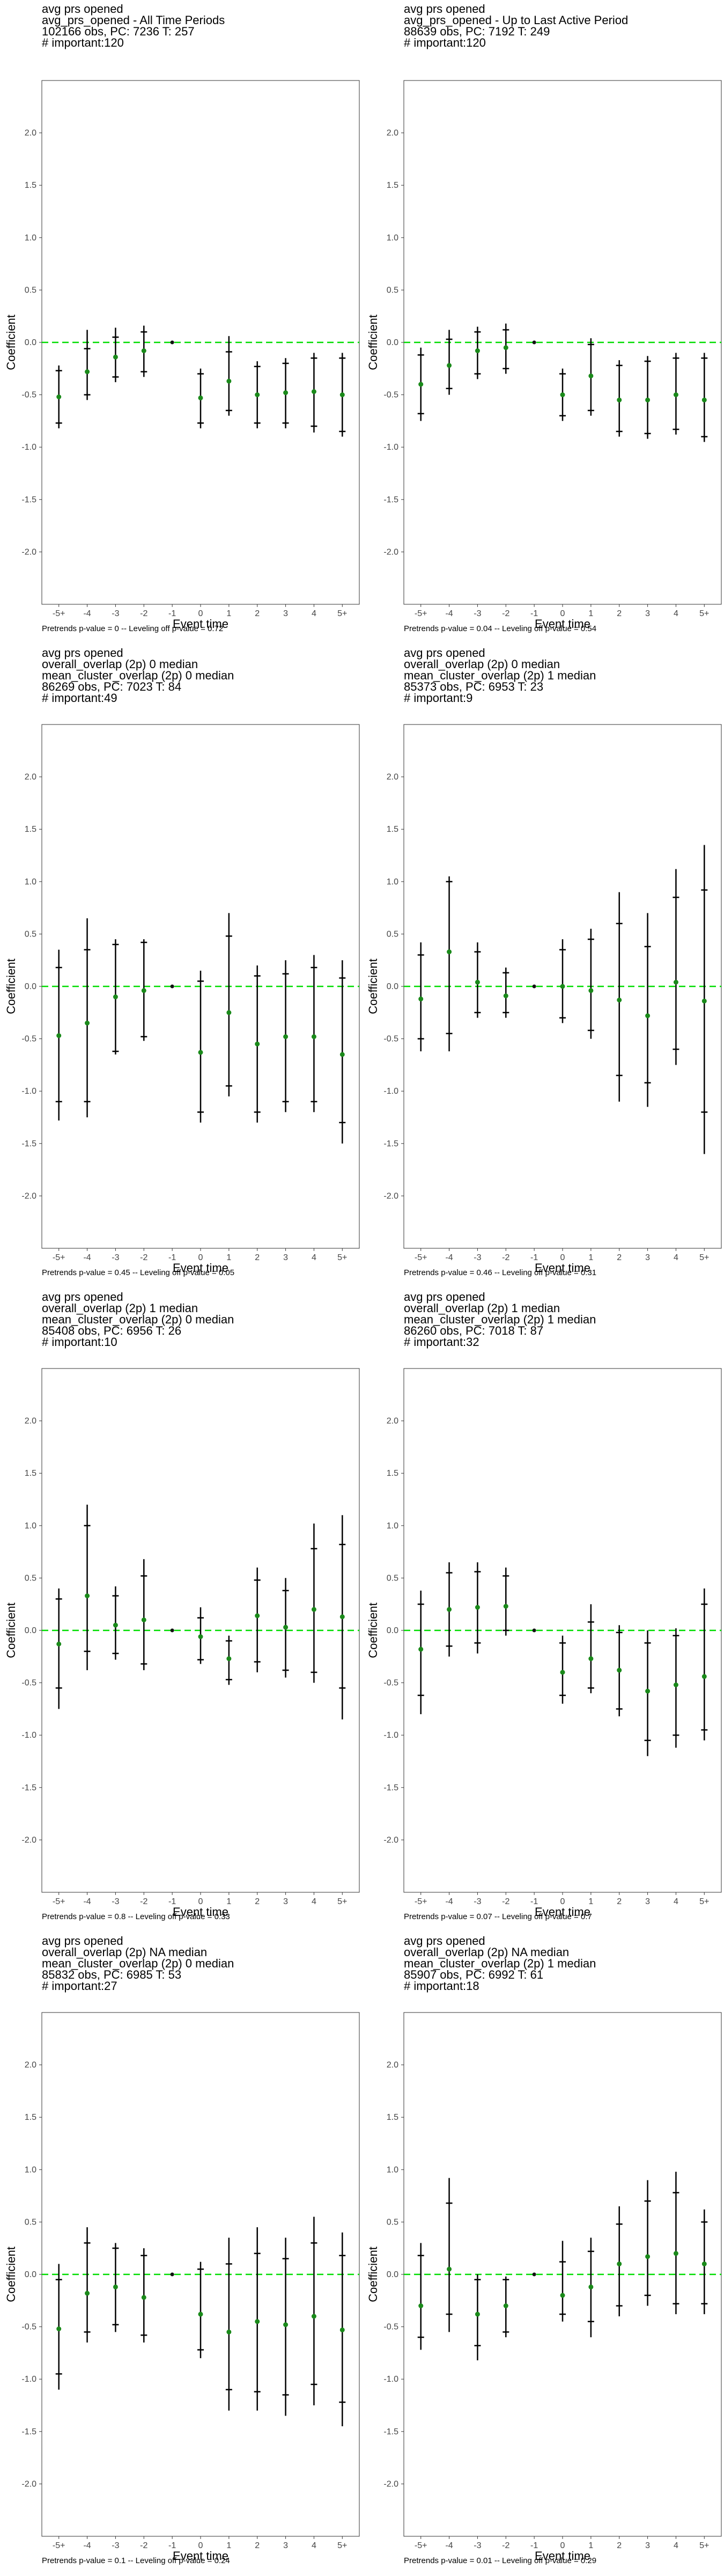  What do you see at coordinates (477, 613) in the screenshot?
I see `x-tick-label: -3` at bounding box center [477, 613].